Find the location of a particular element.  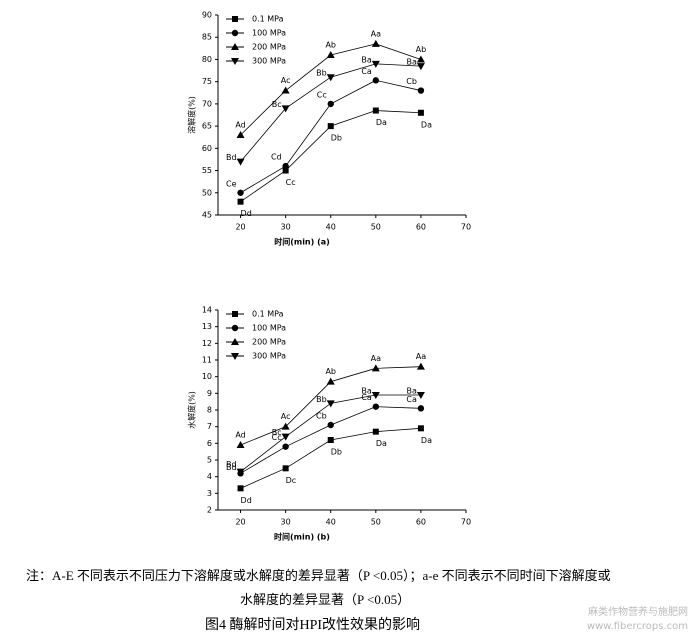

y-tick-label: 80 is located at coordinates (207, 59).